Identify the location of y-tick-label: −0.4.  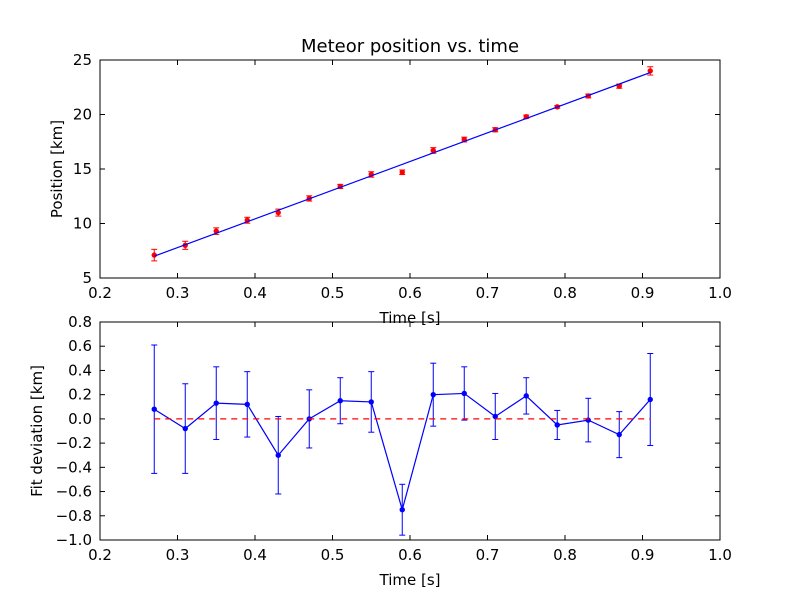
(74, 467).